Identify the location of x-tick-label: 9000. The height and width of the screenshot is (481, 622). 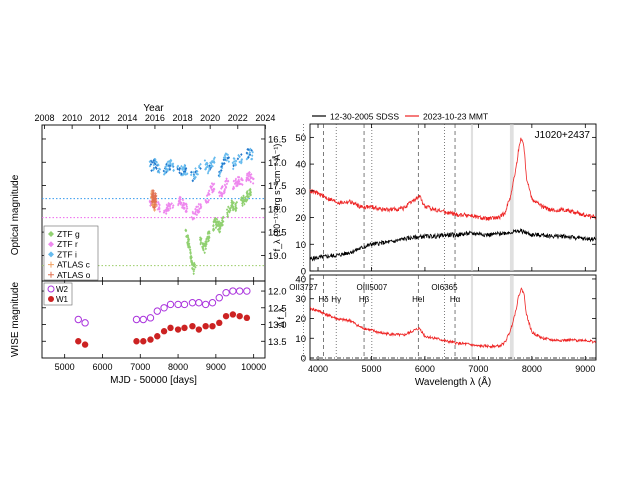
(216, 367).